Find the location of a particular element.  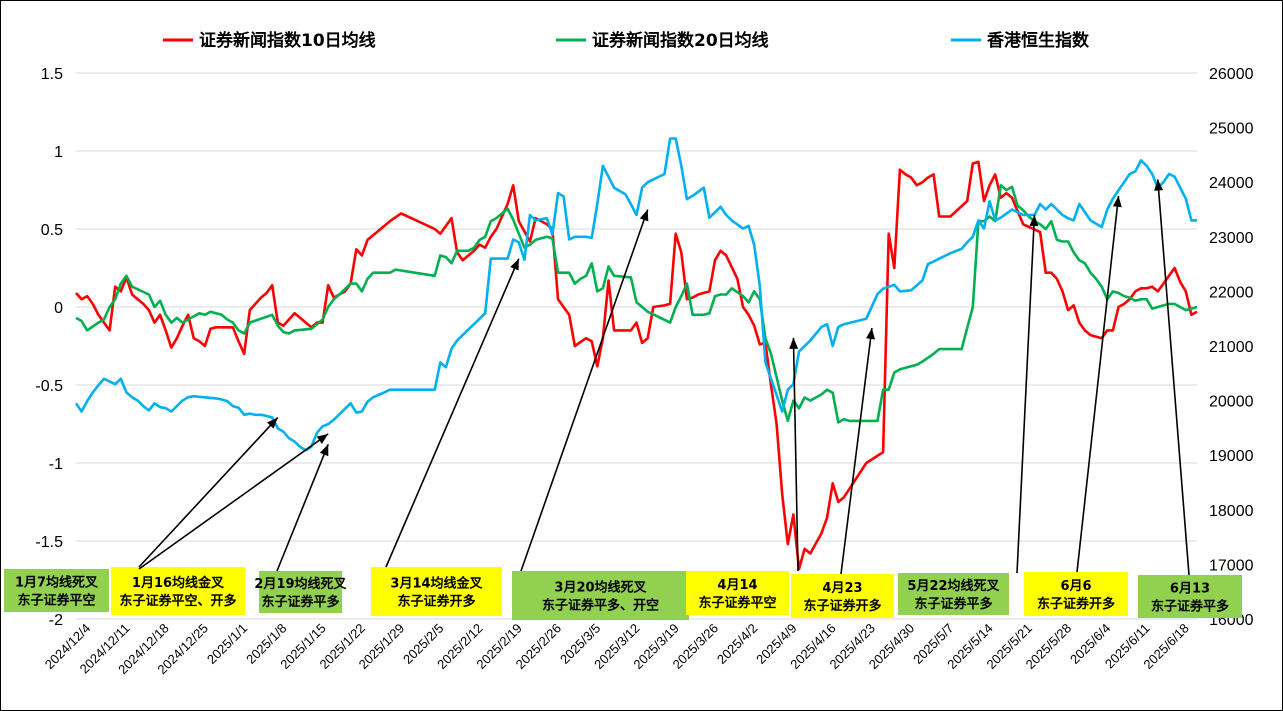

left-tick-label: 0 is located at coordinates (58, 308).